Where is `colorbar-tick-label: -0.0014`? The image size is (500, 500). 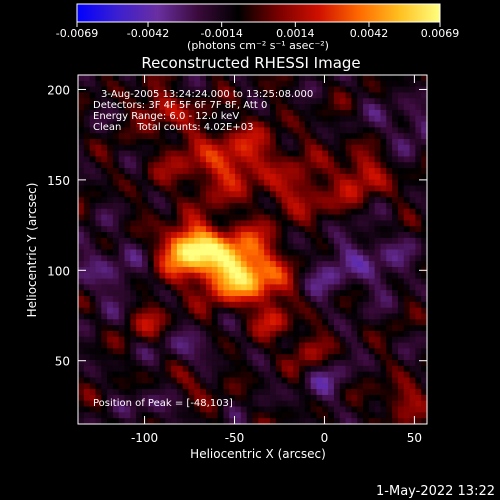
colorbar-tick-label: -0.0014 is located at coordinates (221, 33).